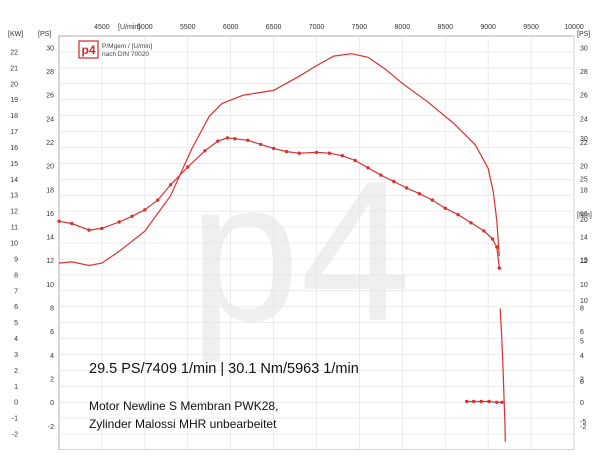  Describe the element at coordinates (14, 228) in the screenshot. I see `kw-tick-label: 11` at that location.